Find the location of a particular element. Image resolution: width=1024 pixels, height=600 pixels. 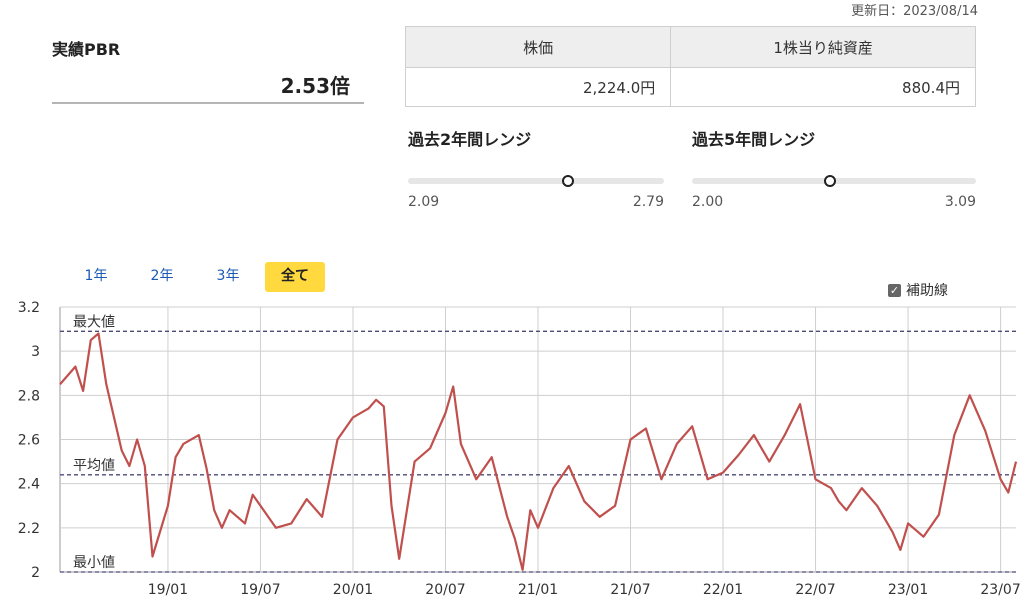

x-tick-label: 21/01 is located at coordinates (538, 590).